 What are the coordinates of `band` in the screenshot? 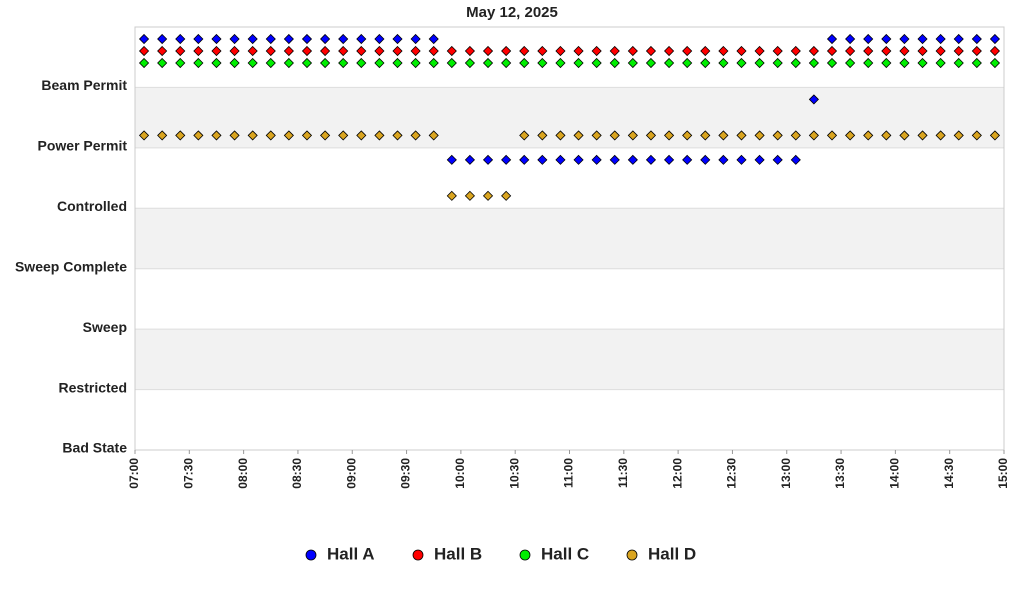 It's located at (569, 238).